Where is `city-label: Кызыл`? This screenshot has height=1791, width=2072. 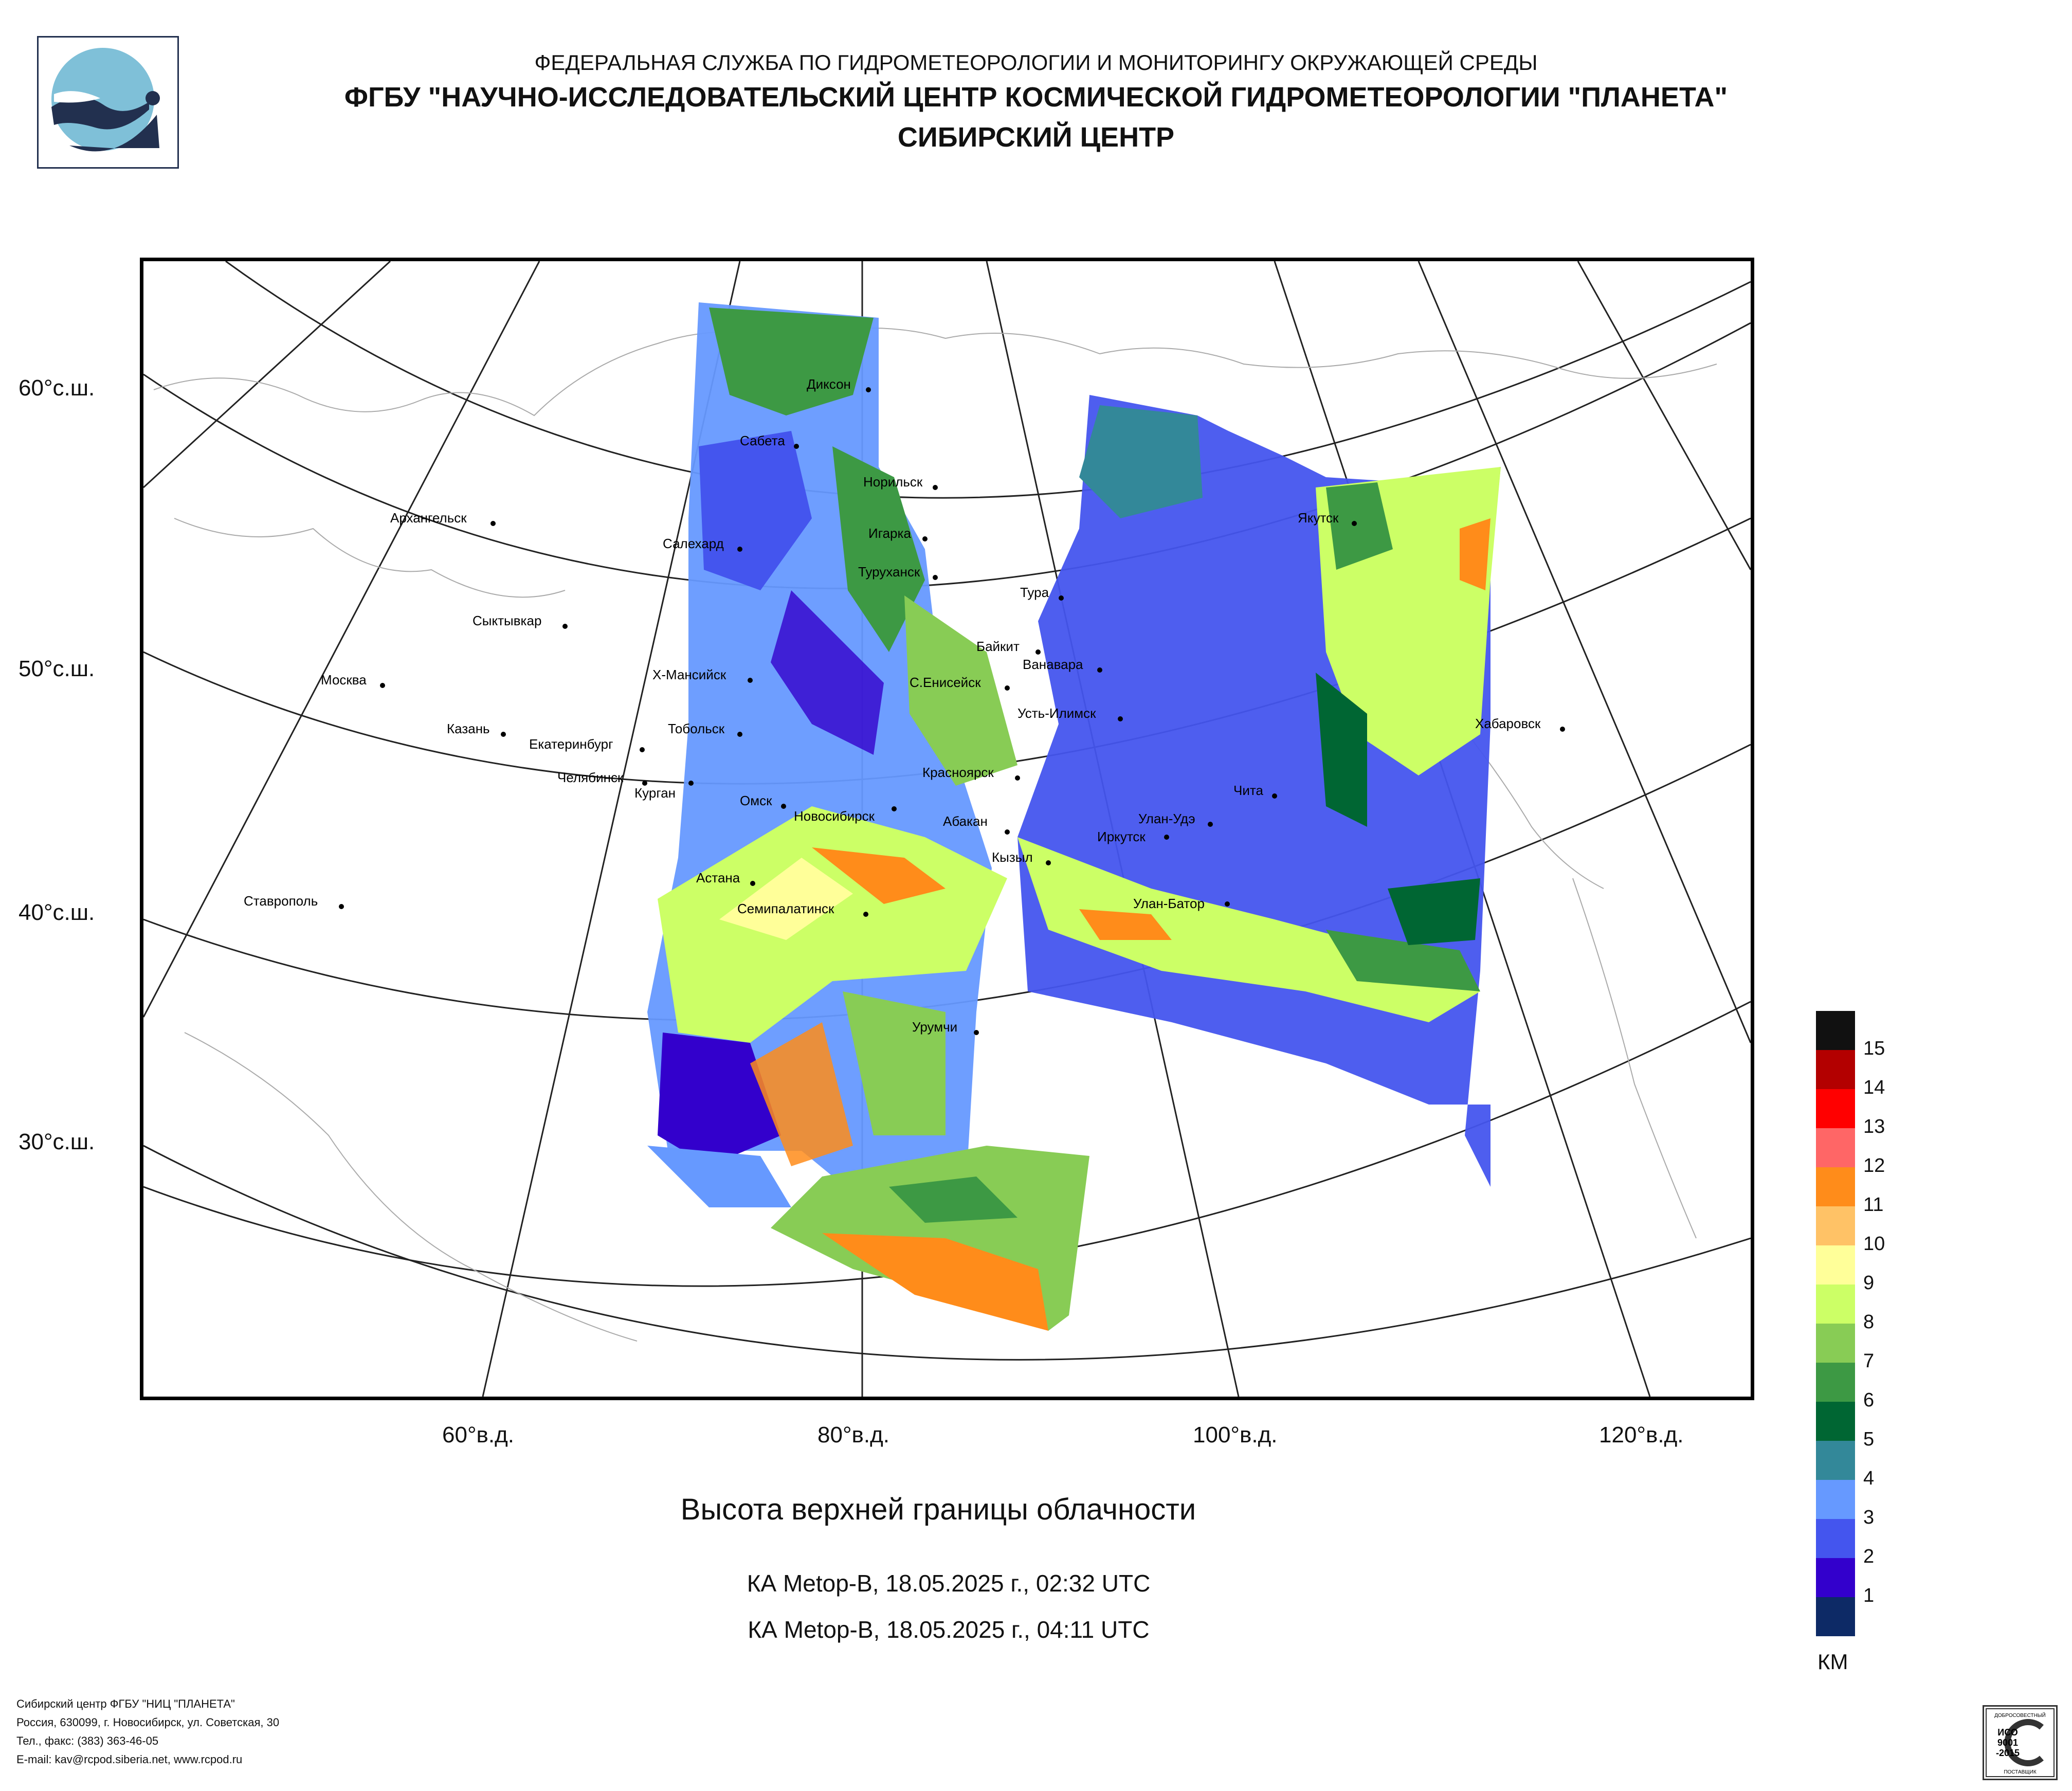 city-label: Кызыл is located at coordinates (1012, 857).